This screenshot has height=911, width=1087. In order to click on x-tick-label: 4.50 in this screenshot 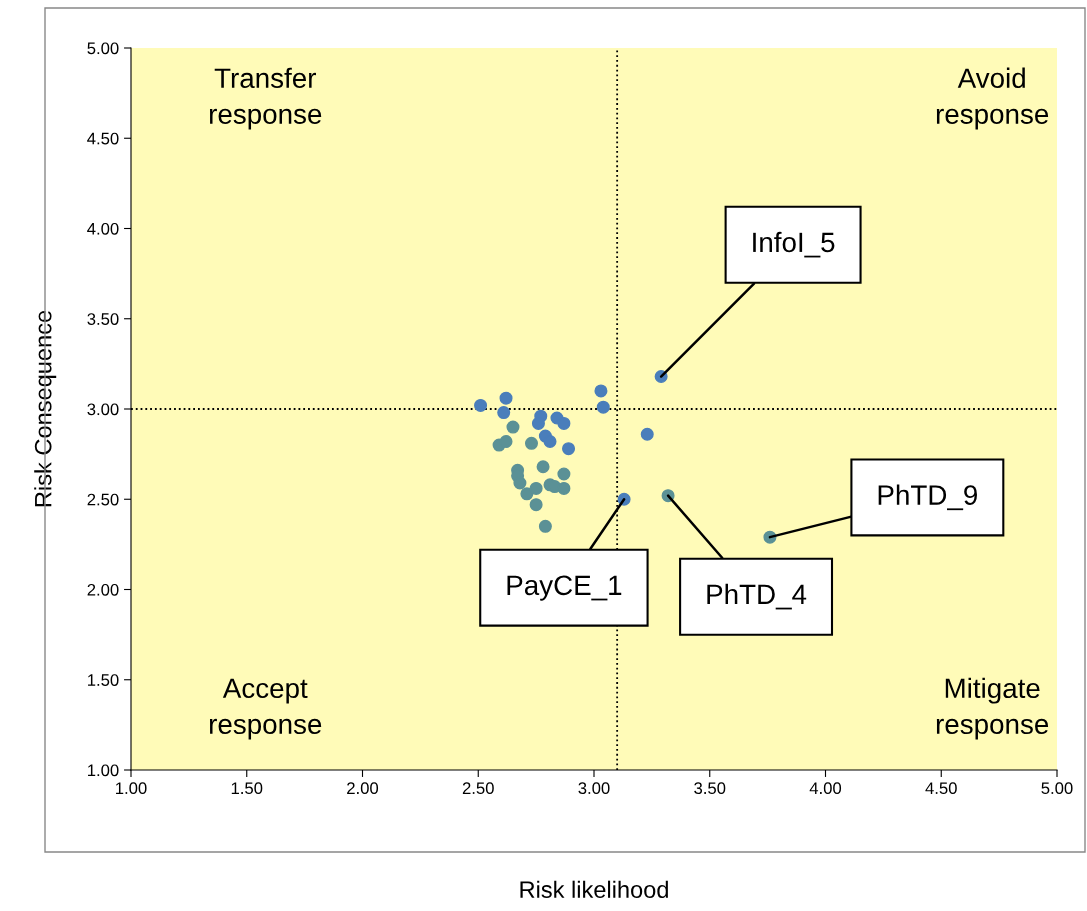, I will do `click(941, 788)`.